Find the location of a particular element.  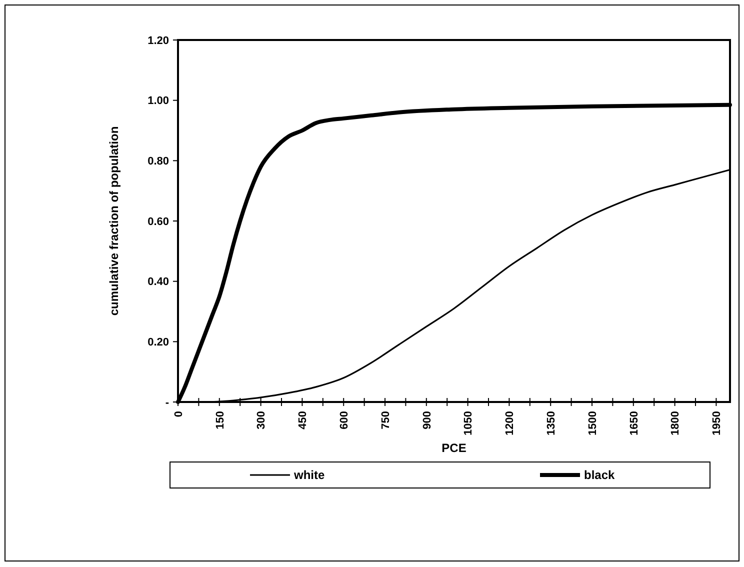

legend-label: white is located at coordinates (309, 475).